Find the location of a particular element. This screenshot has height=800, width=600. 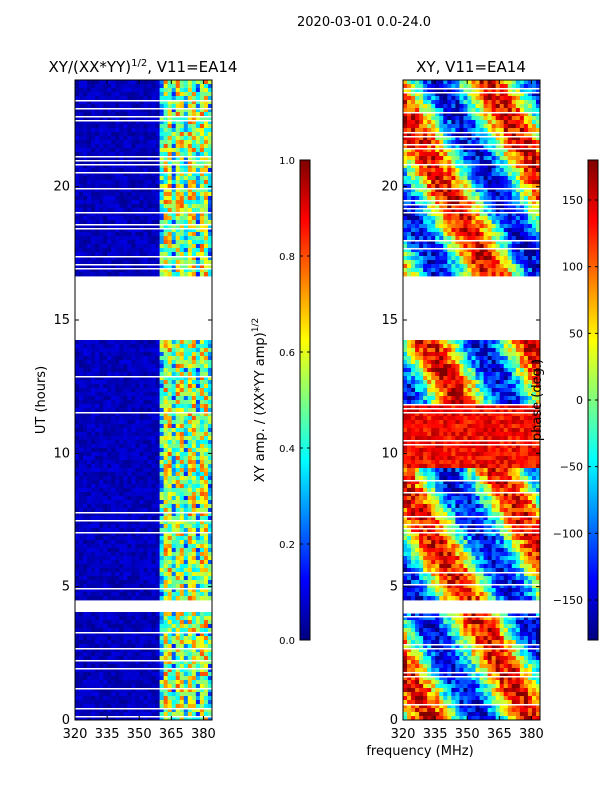

flagged-row is located at coordinates (143, 225).